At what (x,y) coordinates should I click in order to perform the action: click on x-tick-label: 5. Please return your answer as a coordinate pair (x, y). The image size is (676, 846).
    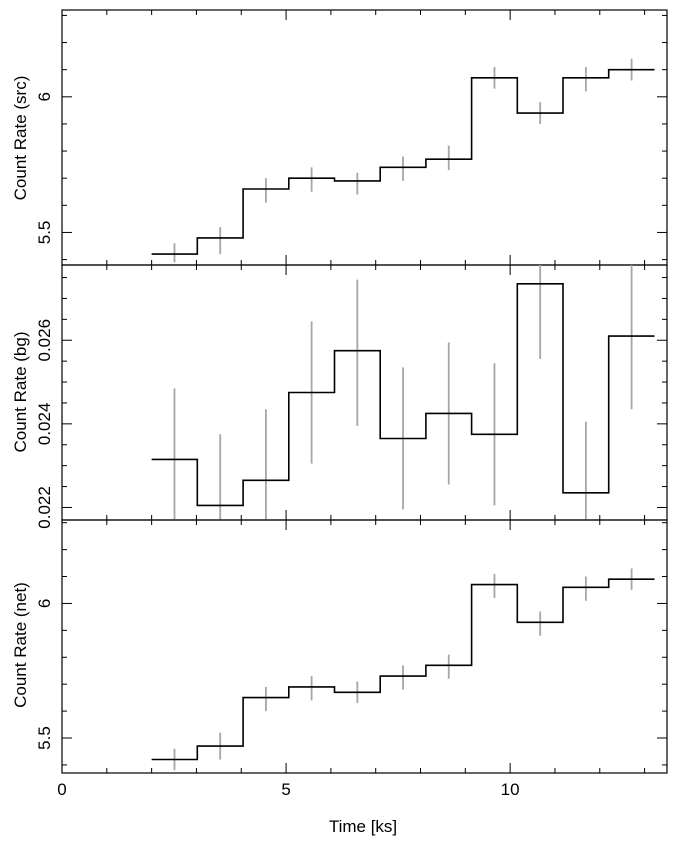
    Looking at the image, I should click on (285, 789).